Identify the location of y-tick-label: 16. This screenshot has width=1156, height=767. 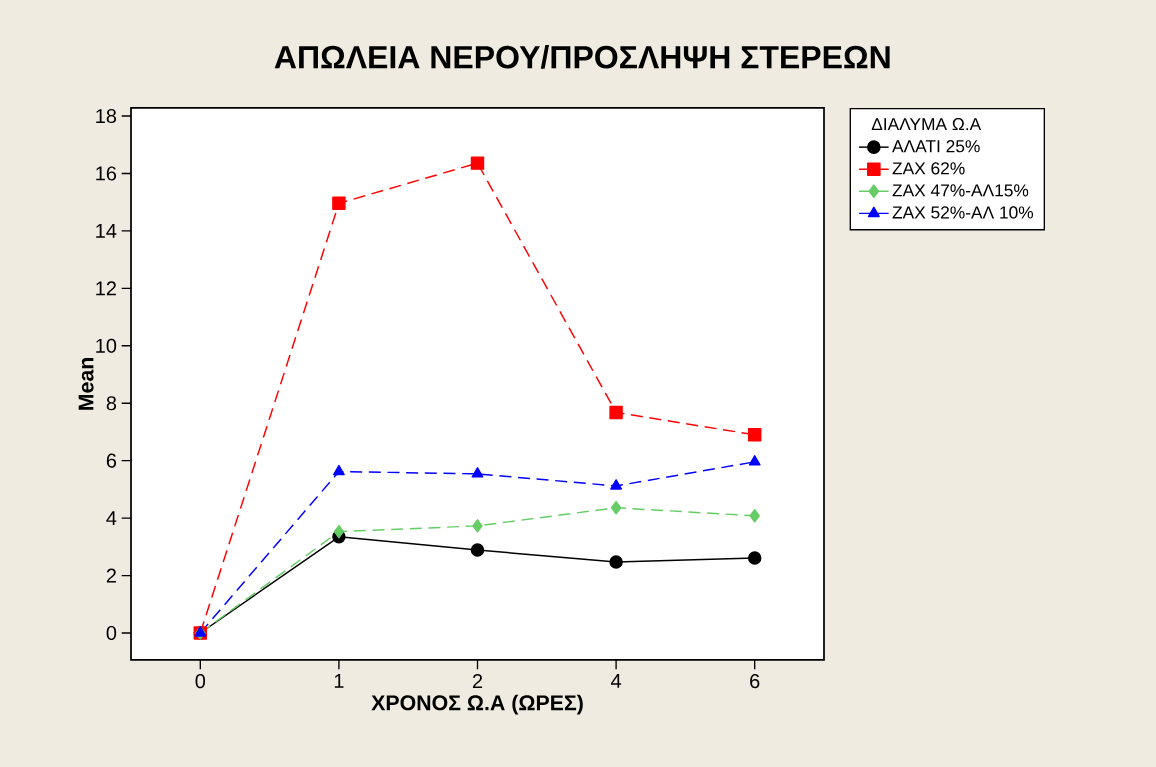
(106, 173).